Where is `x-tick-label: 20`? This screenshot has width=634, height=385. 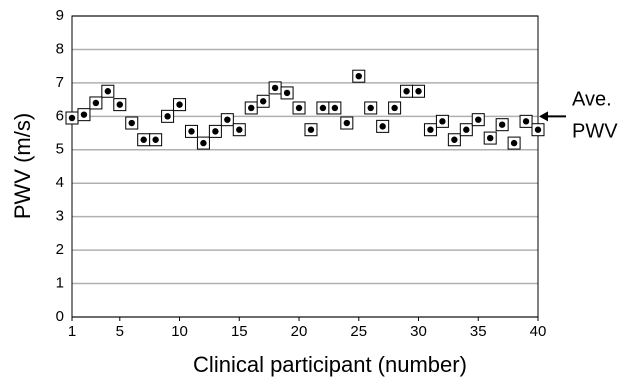
x-tick-label: 20 is located at coordinates (299, 331).